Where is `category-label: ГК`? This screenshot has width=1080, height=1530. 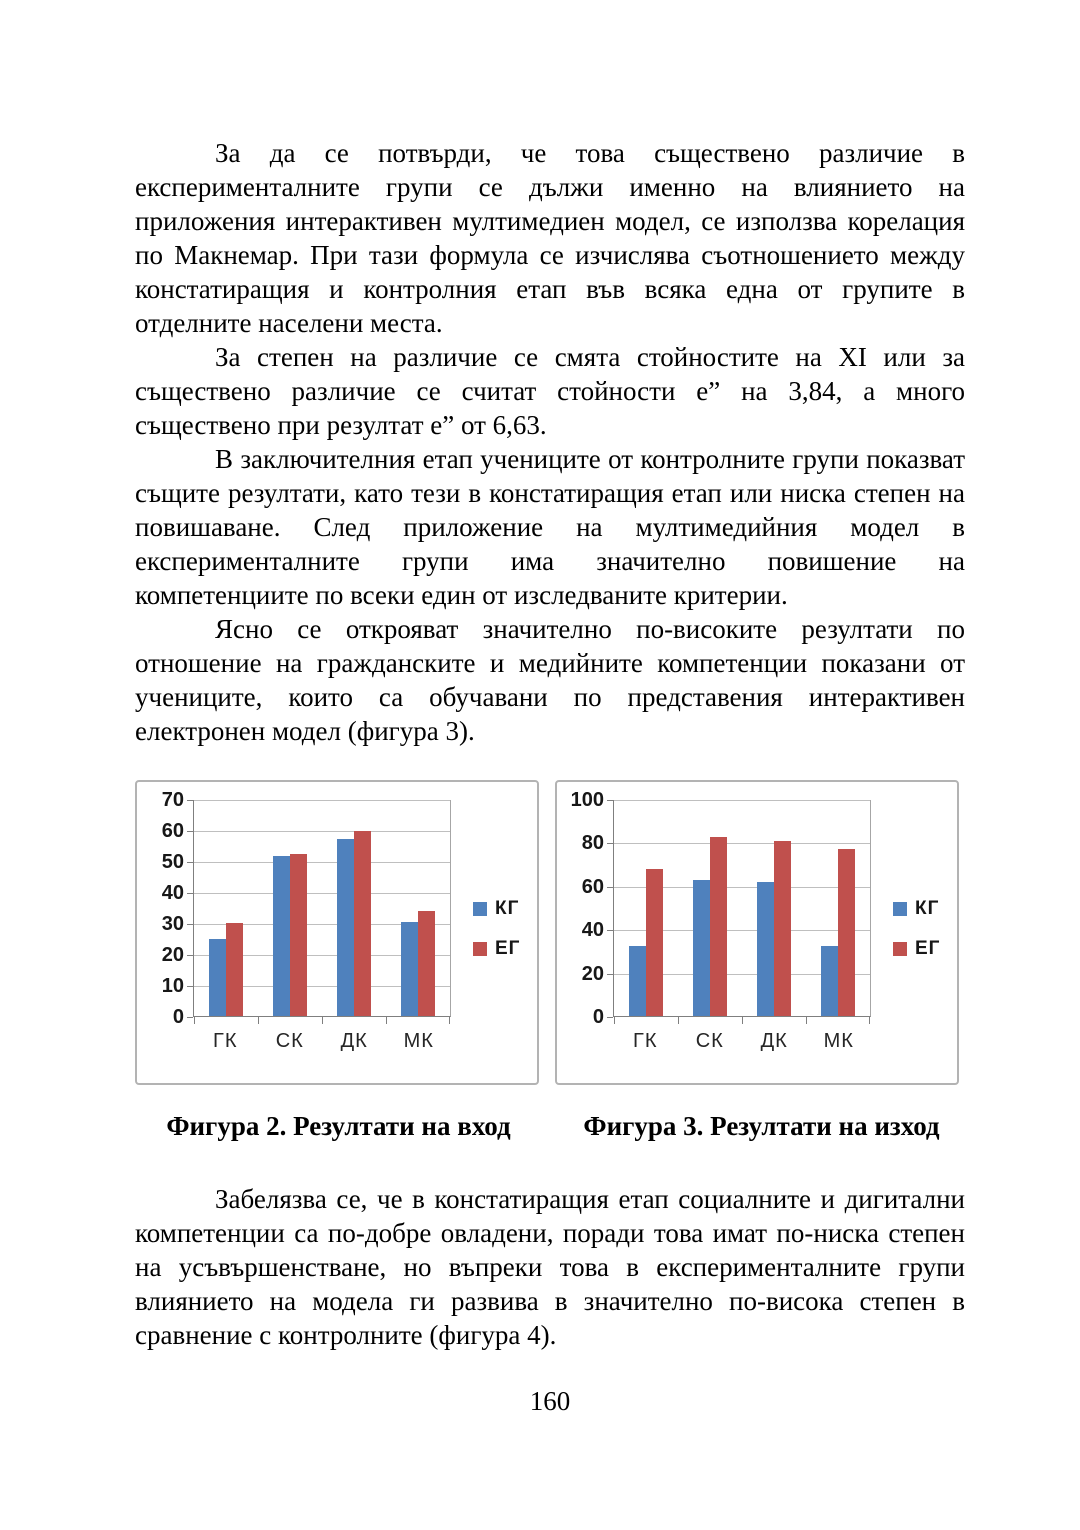
category-label: ГК is located at coordinates (645, 1041).